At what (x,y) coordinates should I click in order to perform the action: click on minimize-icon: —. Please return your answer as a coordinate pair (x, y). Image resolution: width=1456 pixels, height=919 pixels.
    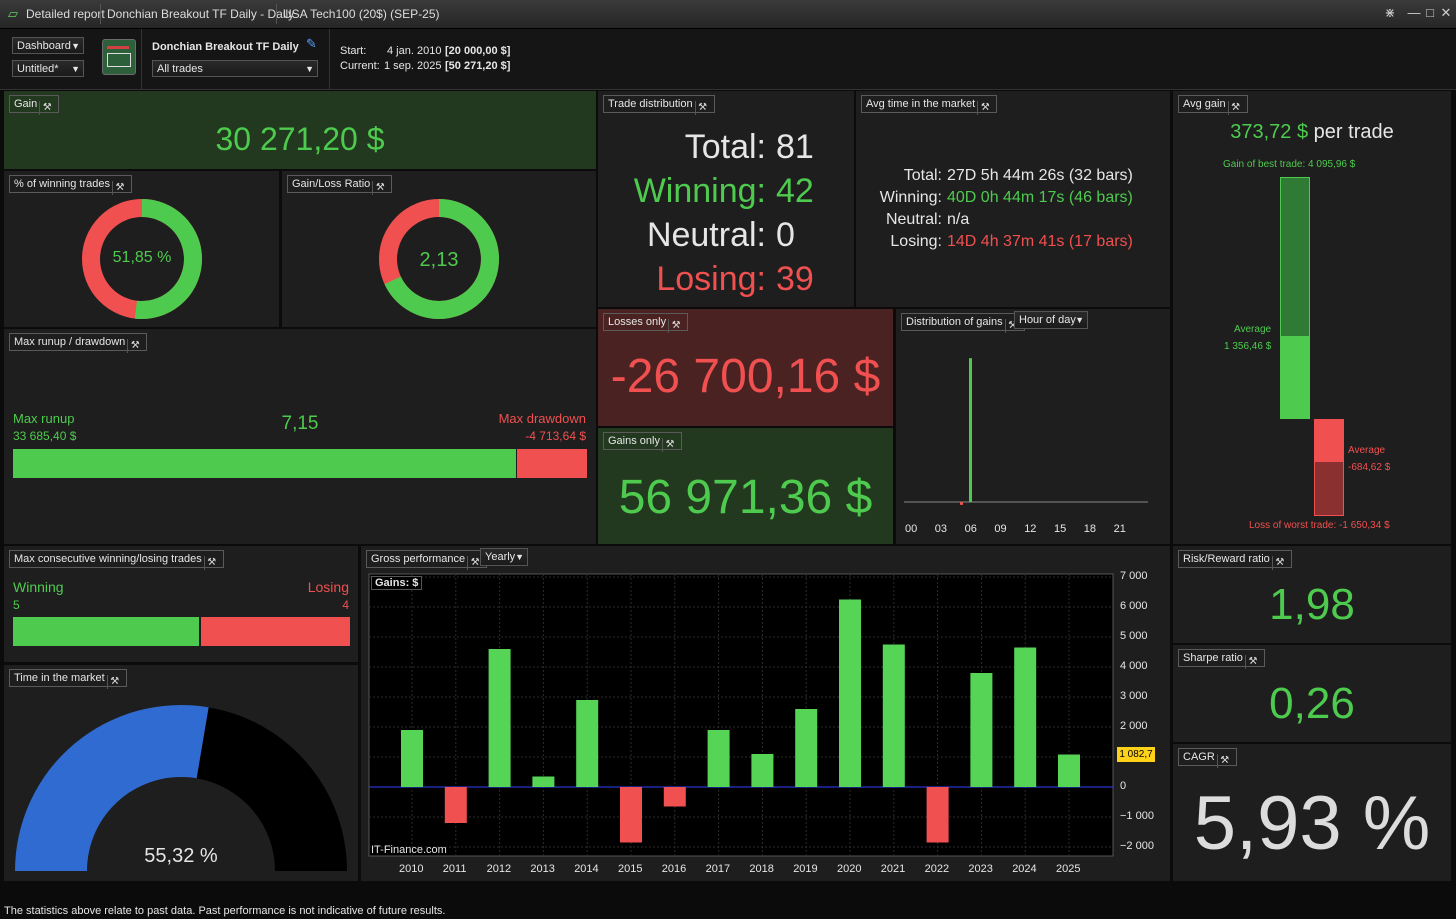
    Looking at the image, I should click on (1414, 12).